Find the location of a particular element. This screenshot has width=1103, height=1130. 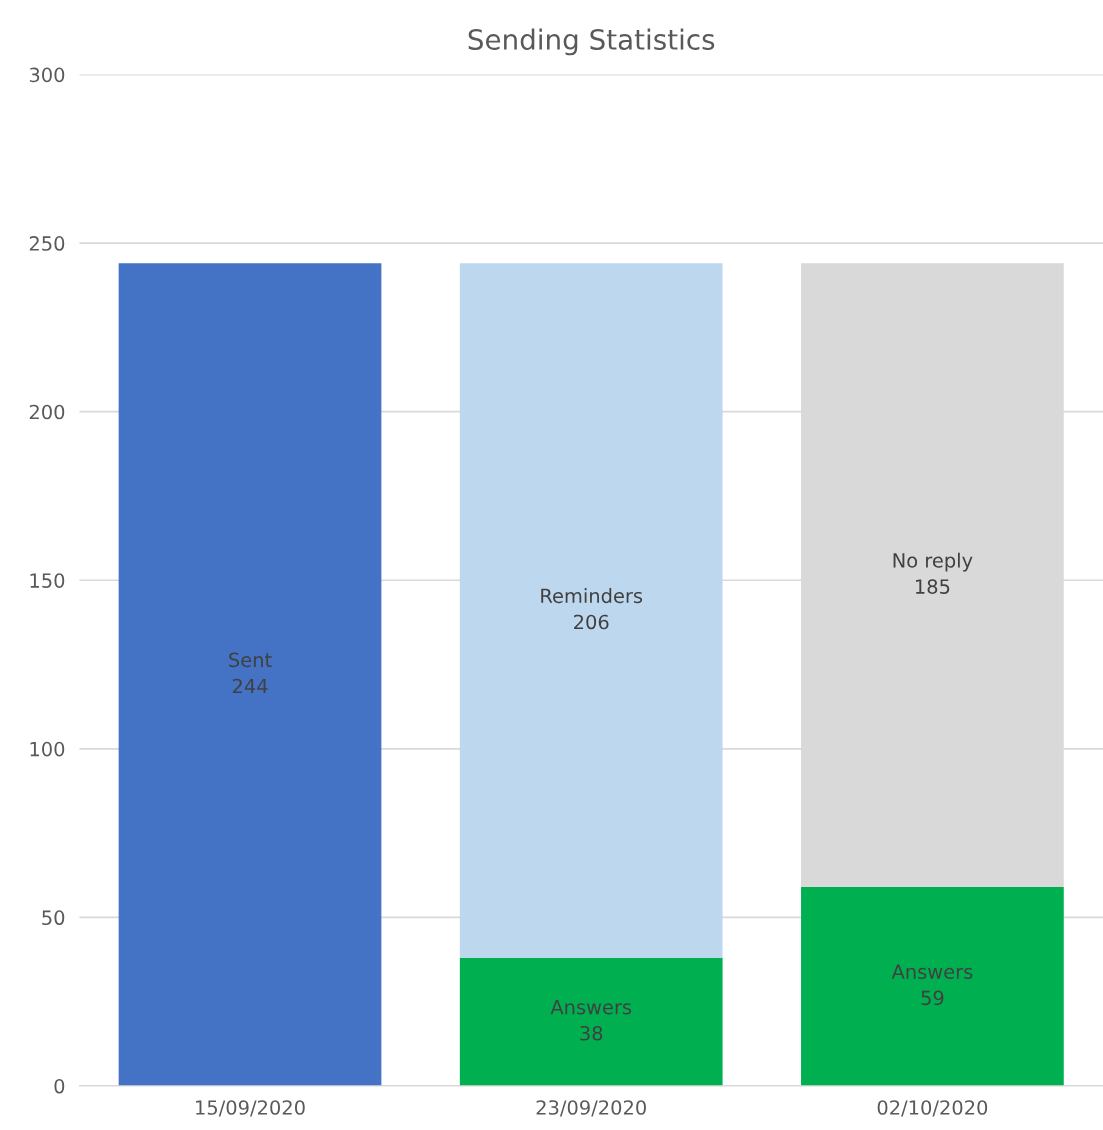

series-label: No reply is located at coordinates (933, 562).